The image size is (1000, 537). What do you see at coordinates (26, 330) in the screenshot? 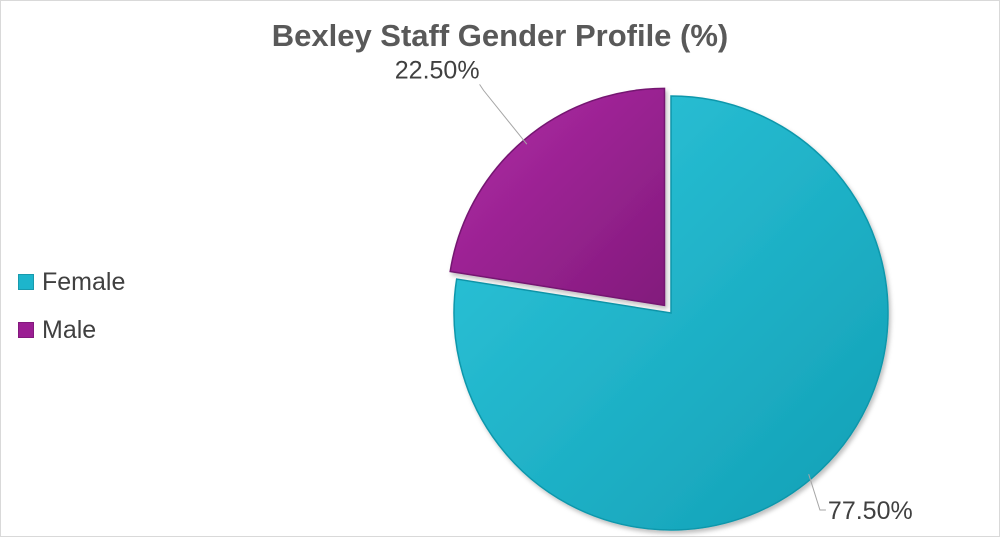
I see `legend-swatch-male` at bounding box center [26, 330].